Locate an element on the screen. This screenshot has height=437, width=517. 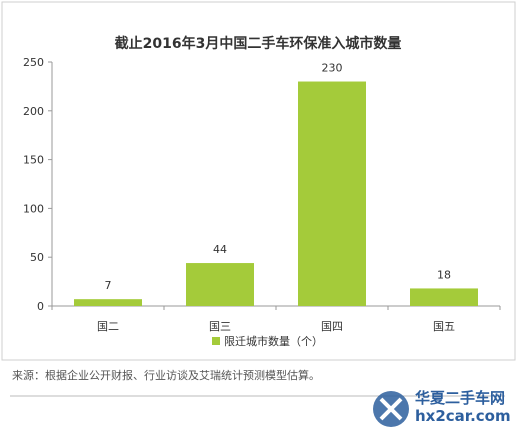
y-tick-label: 0 is located at coordinates (40, 306).